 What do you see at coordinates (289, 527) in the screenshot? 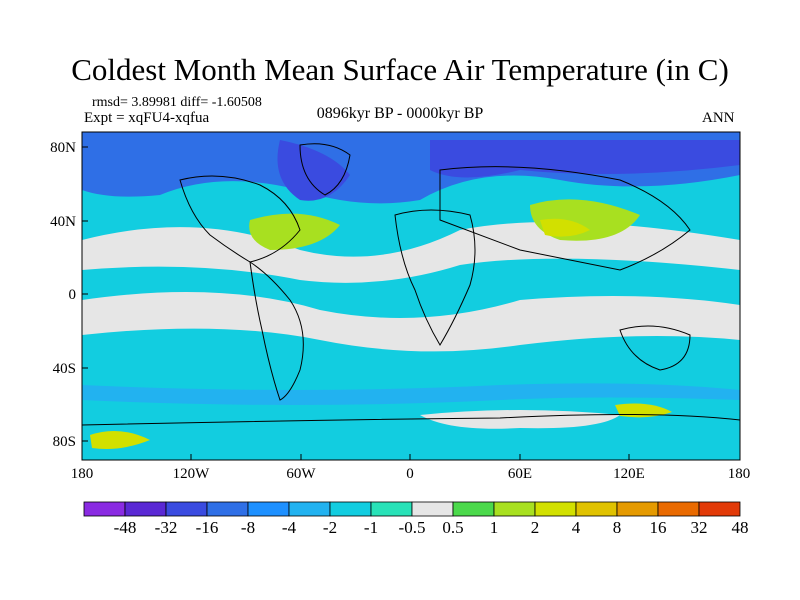
I see `colorbar-label: -4` at bounding box center [289, 527].